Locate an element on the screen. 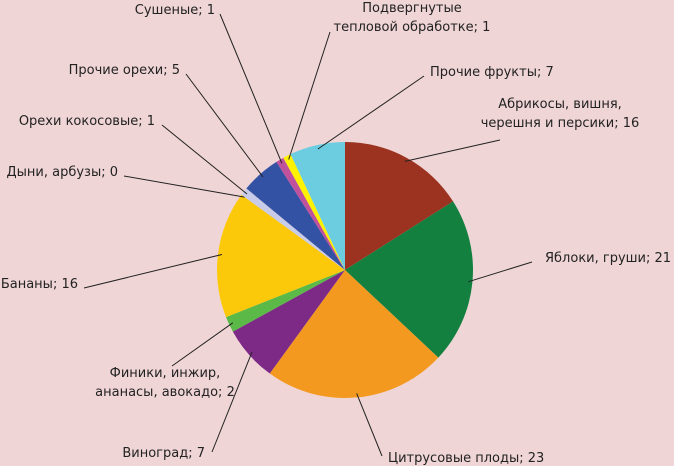 This screenshot has height=466, width=674. label-line: Виноград; 7 is located at coordinates (163, 453).